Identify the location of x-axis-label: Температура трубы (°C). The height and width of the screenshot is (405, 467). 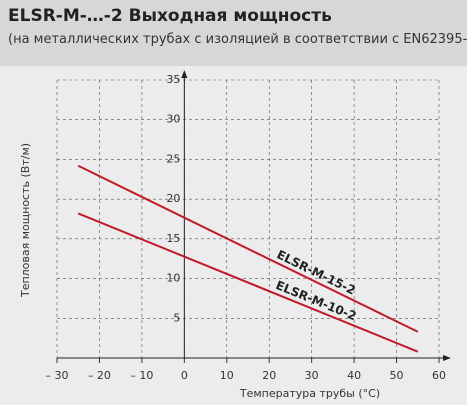
(309, 393).